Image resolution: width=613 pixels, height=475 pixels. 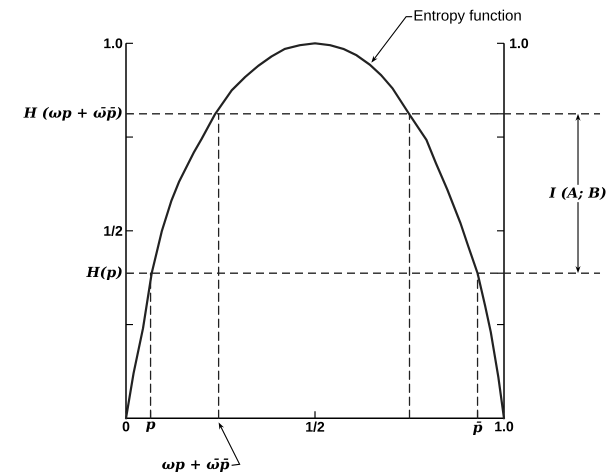 I want to click on x-tick-label: 0, so click(x=126, y=426).